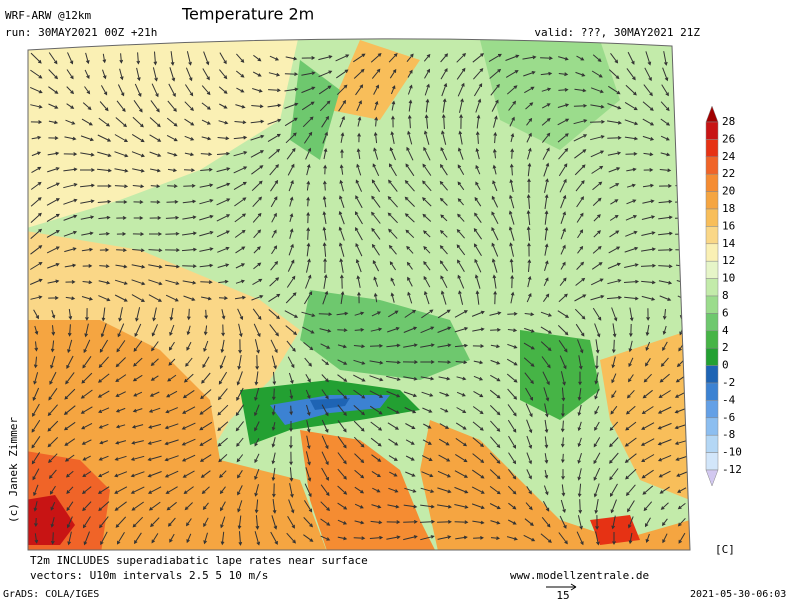 This screenshot has height=600, width=800. What do you see at coordinates (51, 520) in the screenshot?
I see `iberia-hottest` at bounding box center [51, 520].